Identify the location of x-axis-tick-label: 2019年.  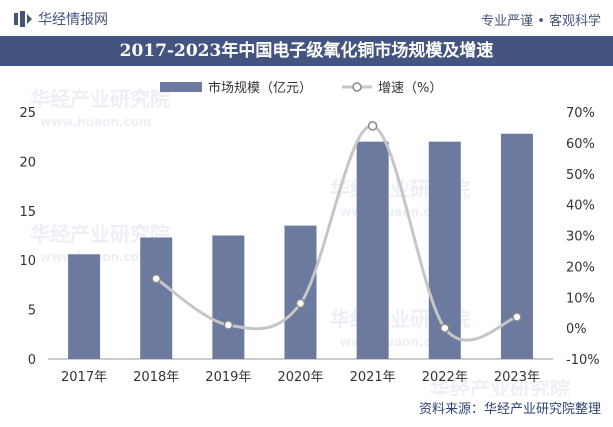
(228, 377).